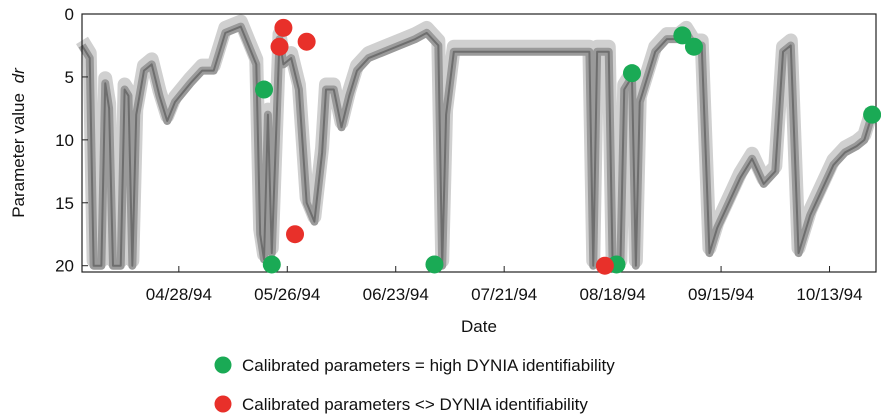 The image size is (881, 416). Describe the element at coordinates (64, 266) in the screenshot. I see `y-tick-label: 20` at that location.